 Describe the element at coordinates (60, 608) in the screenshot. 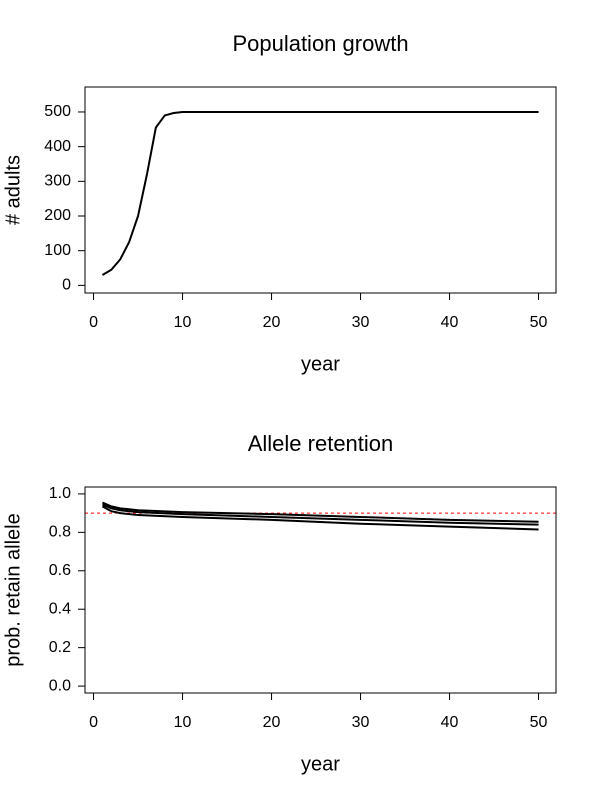

I see `y-tick-label: 0.4` at that location.